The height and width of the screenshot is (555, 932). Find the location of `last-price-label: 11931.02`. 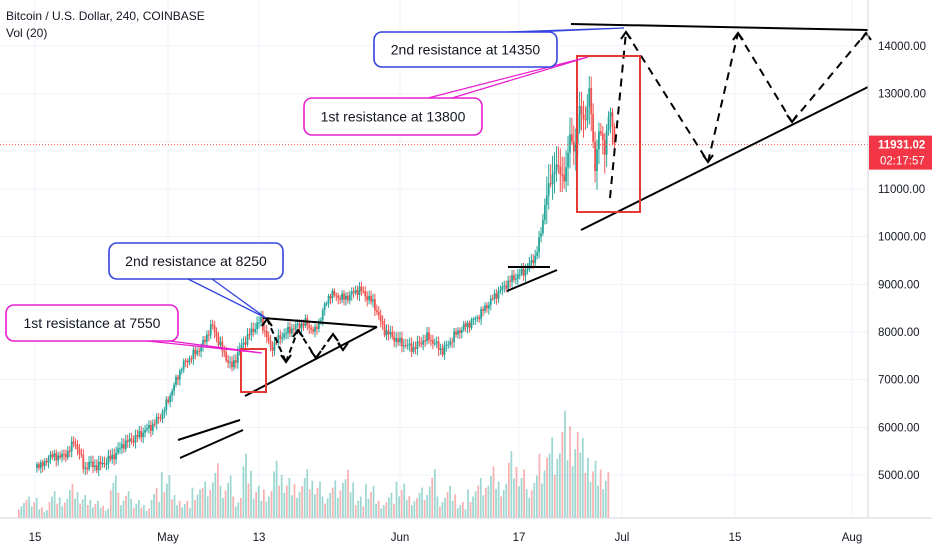

last-price-label: 11931.02 is located at coordinates (901, 146).